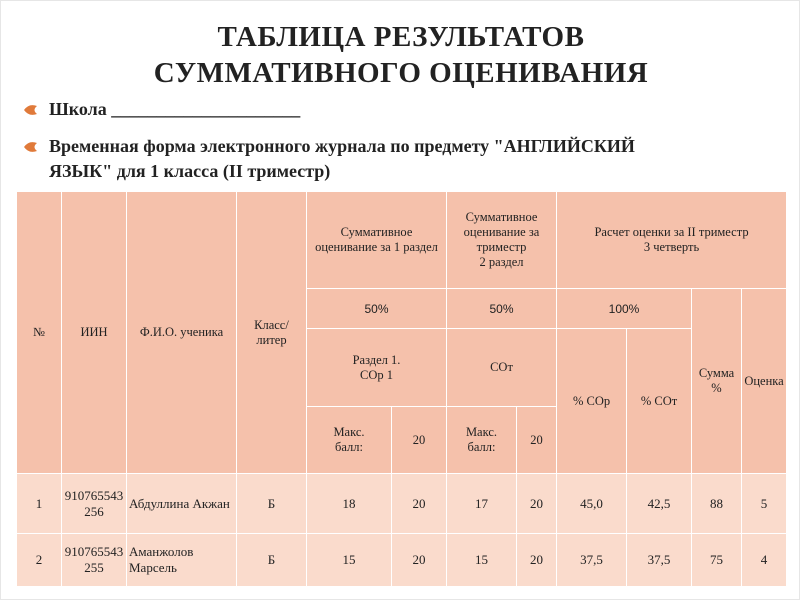 This screenshot has width=800, height=600. What do you see at coordinates (181, 332) in the screenshot?
I see `header-cell: Ф.И.О. ученика` at bounding box center [181, 332].